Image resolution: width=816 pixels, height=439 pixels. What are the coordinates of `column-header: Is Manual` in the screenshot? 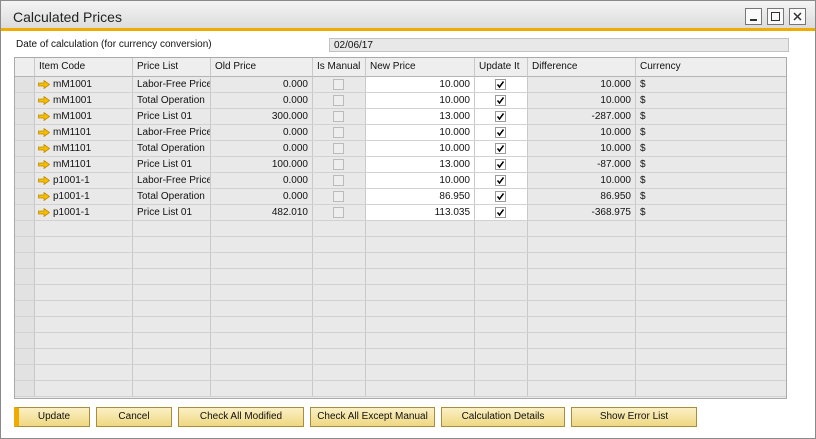 It's located at (339, 67).